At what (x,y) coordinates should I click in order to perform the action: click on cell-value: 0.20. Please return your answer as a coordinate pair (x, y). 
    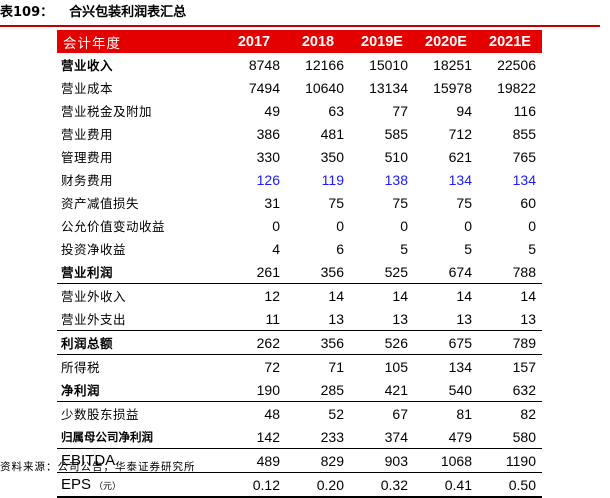
    Looking at the image, I should click on (318, 485).